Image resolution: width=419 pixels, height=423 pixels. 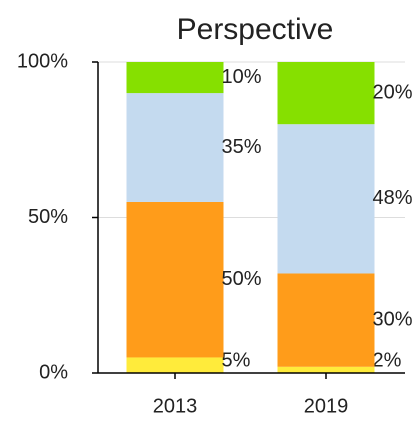 What do you see at coordinates (242, 147) in the screenshot?
I see `data-label: 35%` at bounding box center [242, 147].